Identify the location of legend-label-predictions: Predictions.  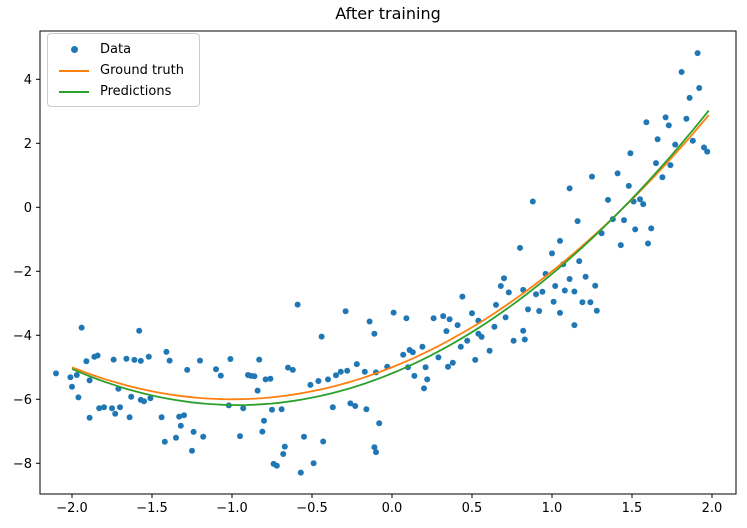
(136, 91).